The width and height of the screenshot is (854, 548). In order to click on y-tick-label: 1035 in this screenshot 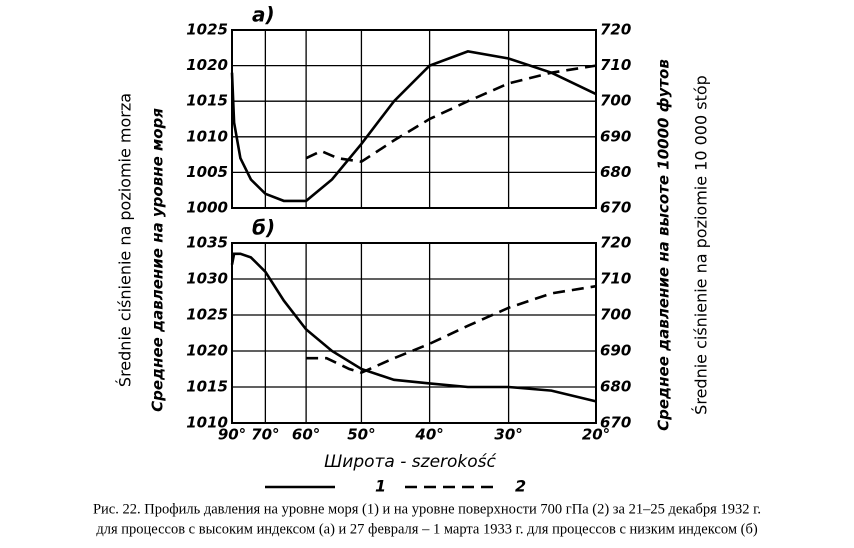, I will do `click(207, 243)`.